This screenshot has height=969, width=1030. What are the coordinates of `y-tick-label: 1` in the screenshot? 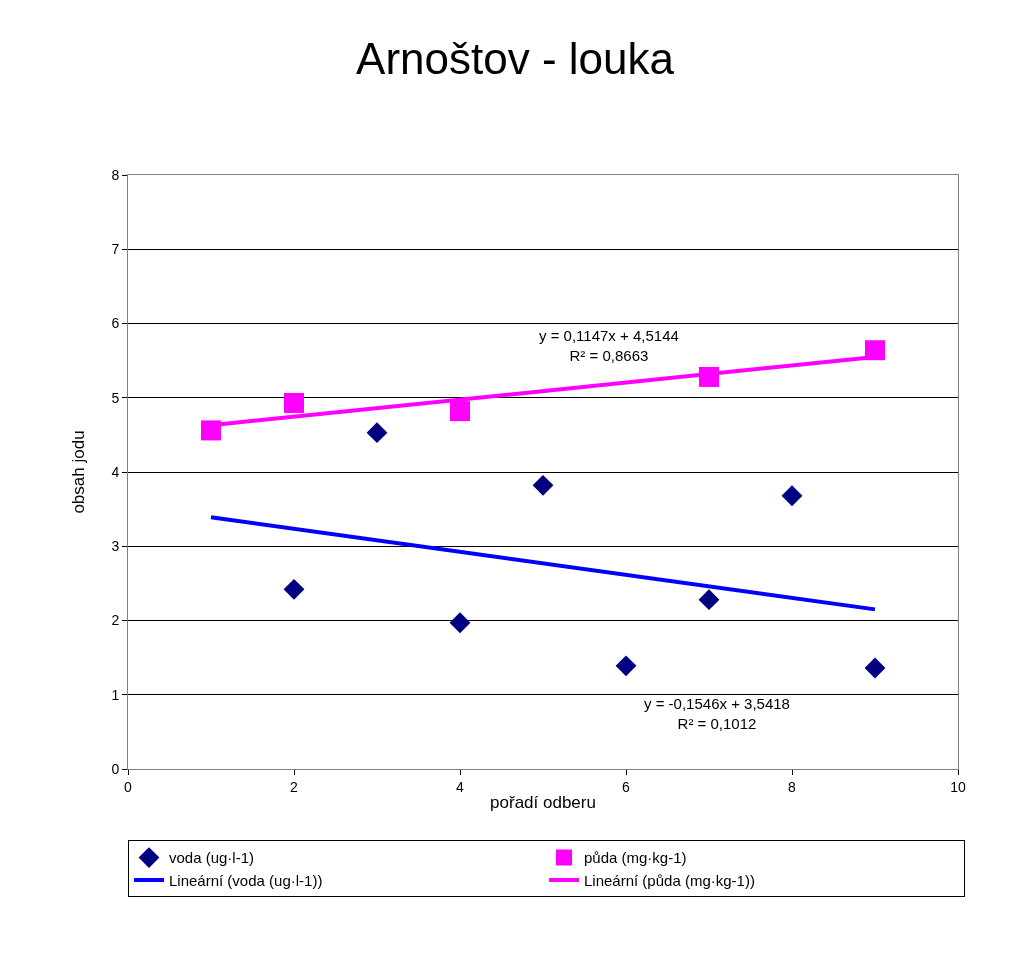 It's located at (115, 694).